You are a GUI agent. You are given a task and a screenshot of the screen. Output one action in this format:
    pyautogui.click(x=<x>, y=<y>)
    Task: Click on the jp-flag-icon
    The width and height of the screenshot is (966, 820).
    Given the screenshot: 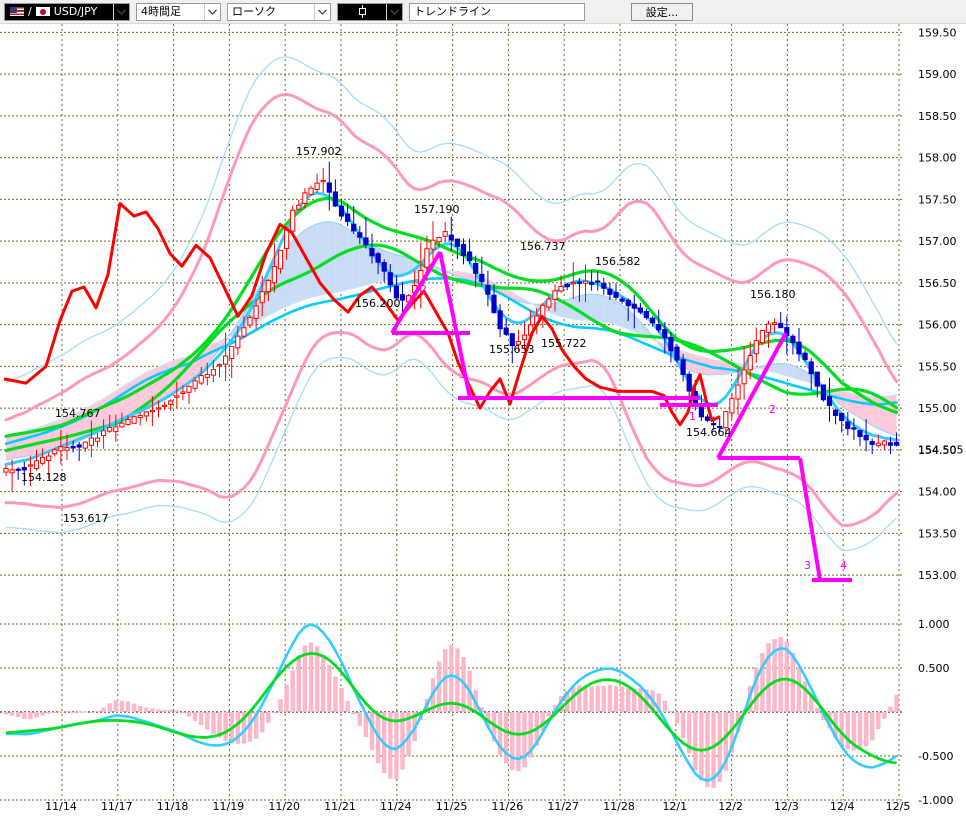 What is the action you would take?
    pyautogui.click(x=42, y=11)
    